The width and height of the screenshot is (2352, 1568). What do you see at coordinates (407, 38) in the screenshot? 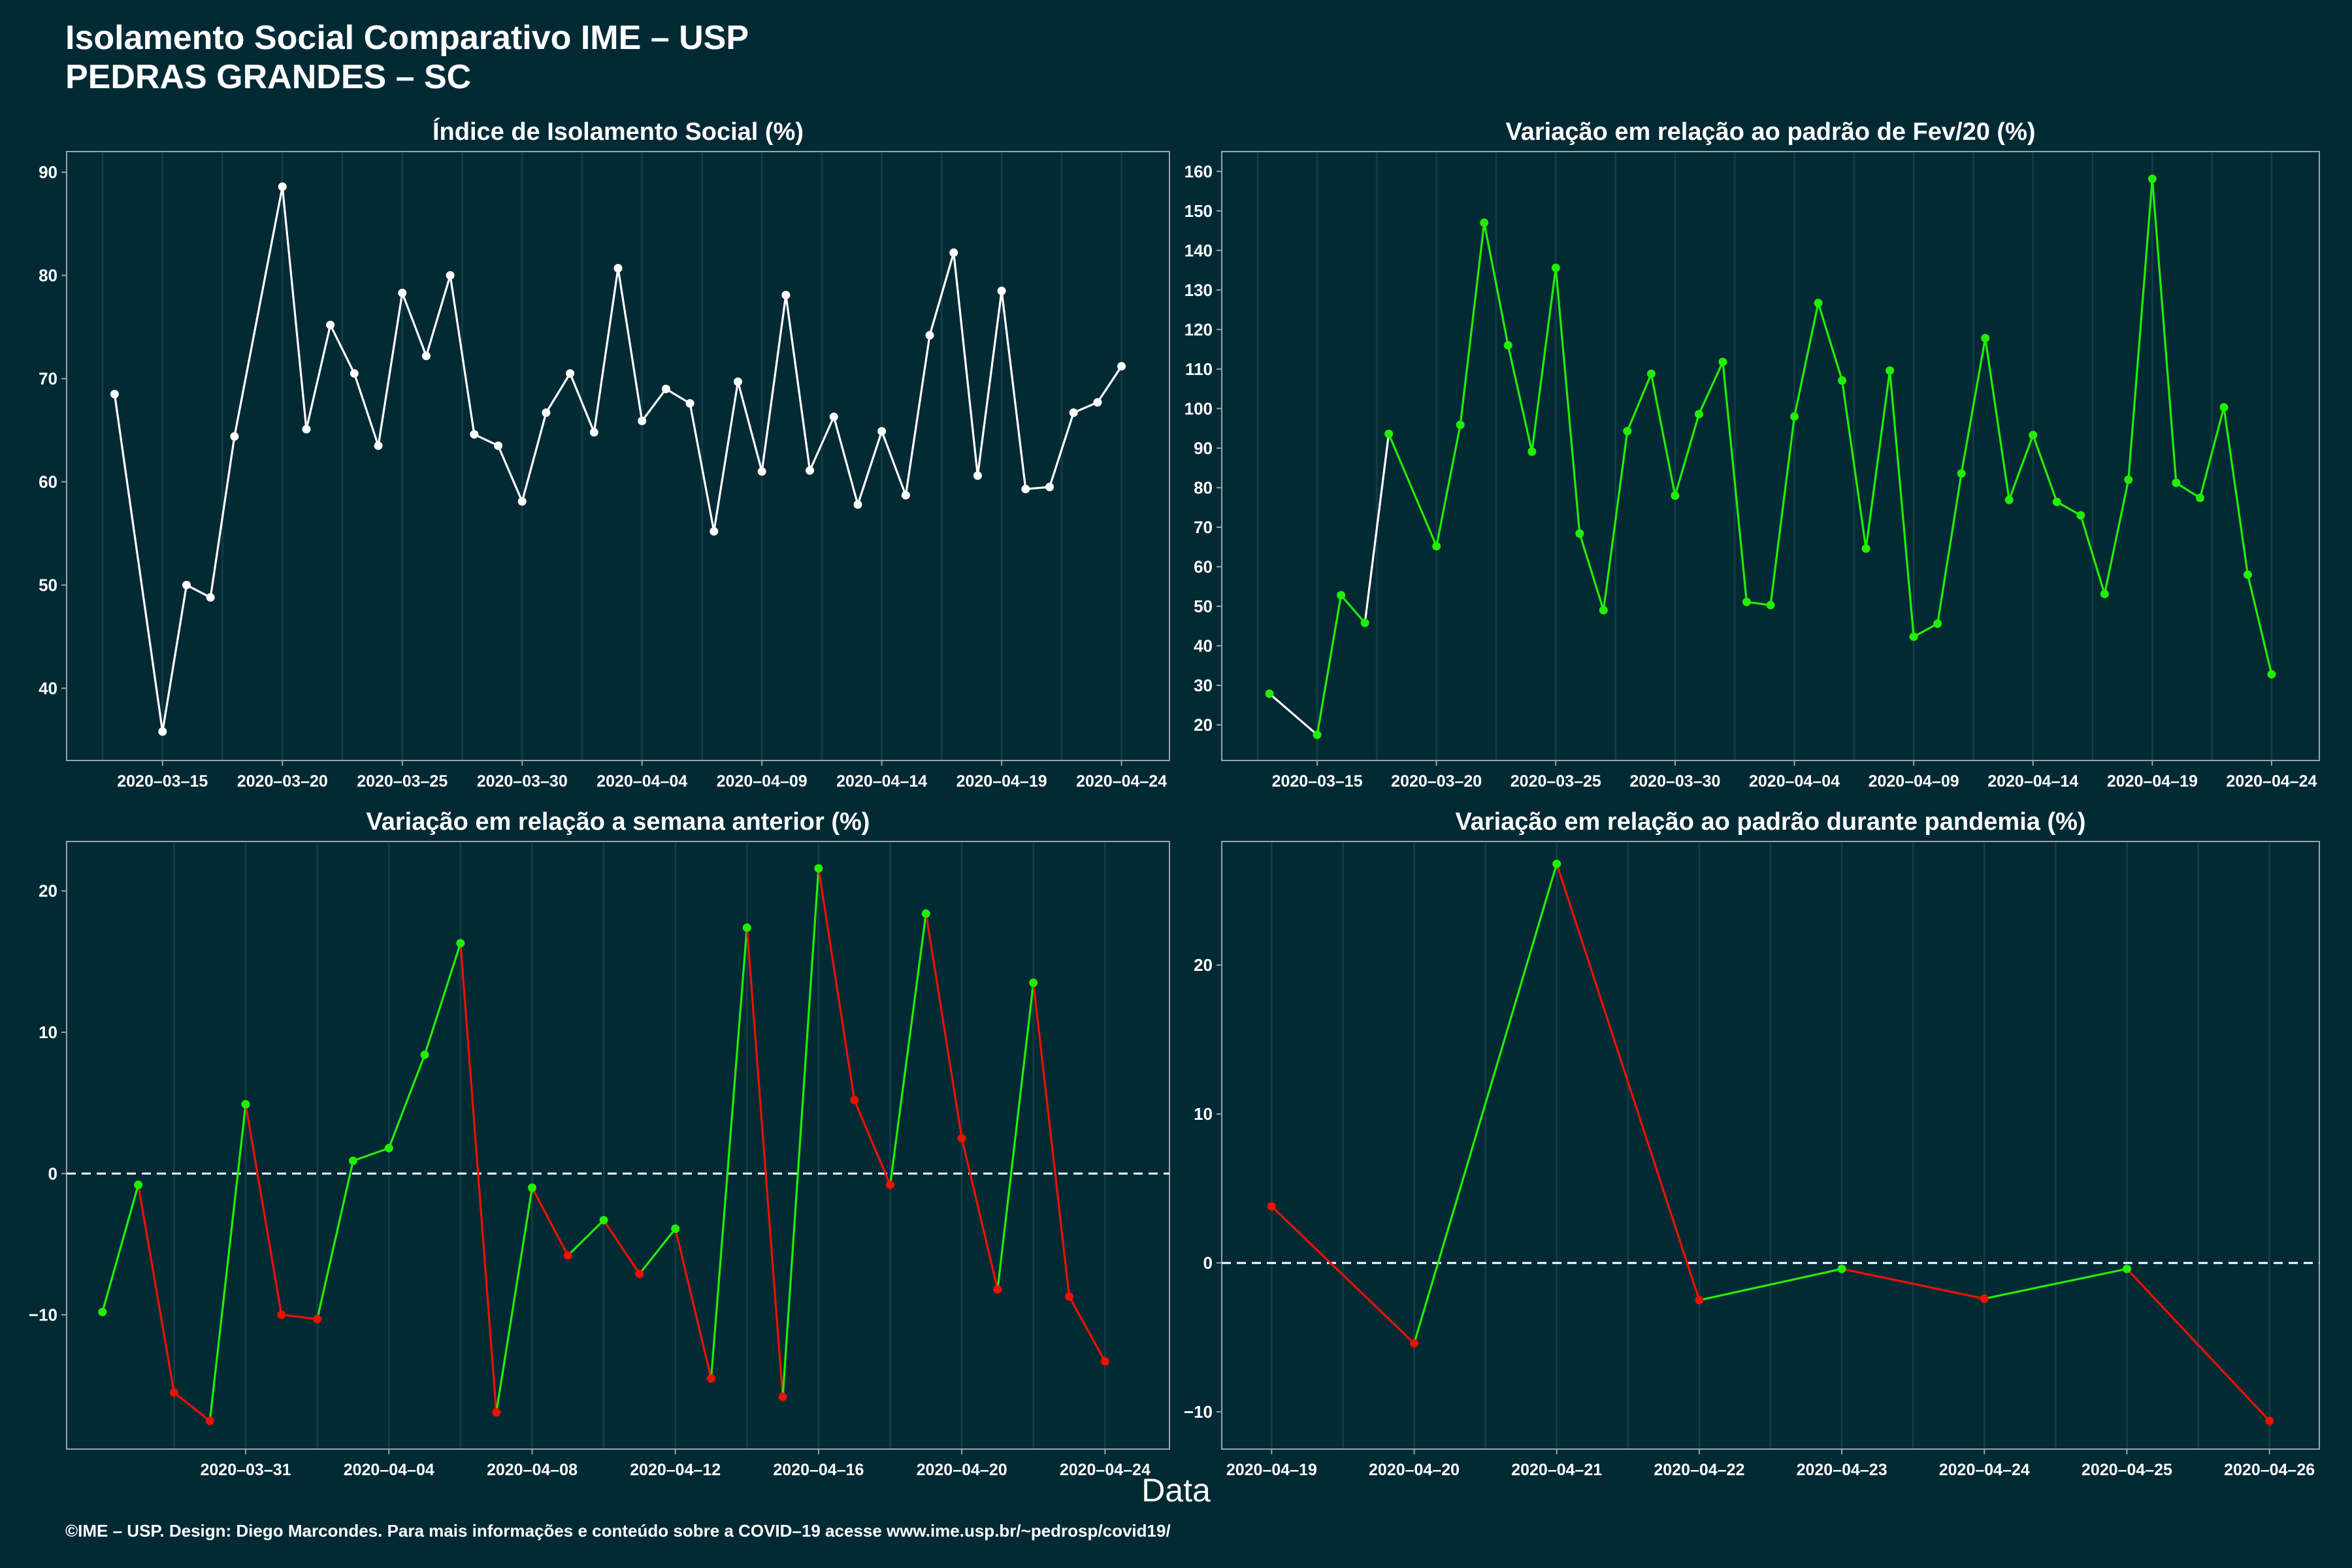
I see `page-title: Isolamento Social Comparativo IME – USP` at bounding box center [407, 38].